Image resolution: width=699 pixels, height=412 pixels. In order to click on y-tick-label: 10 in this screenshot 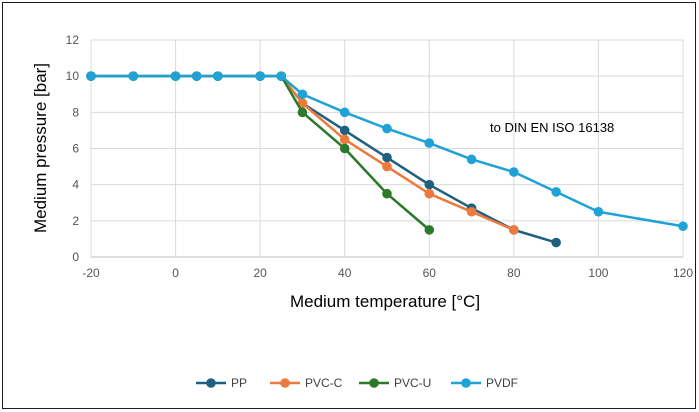, I will do `click(73, 76)`.